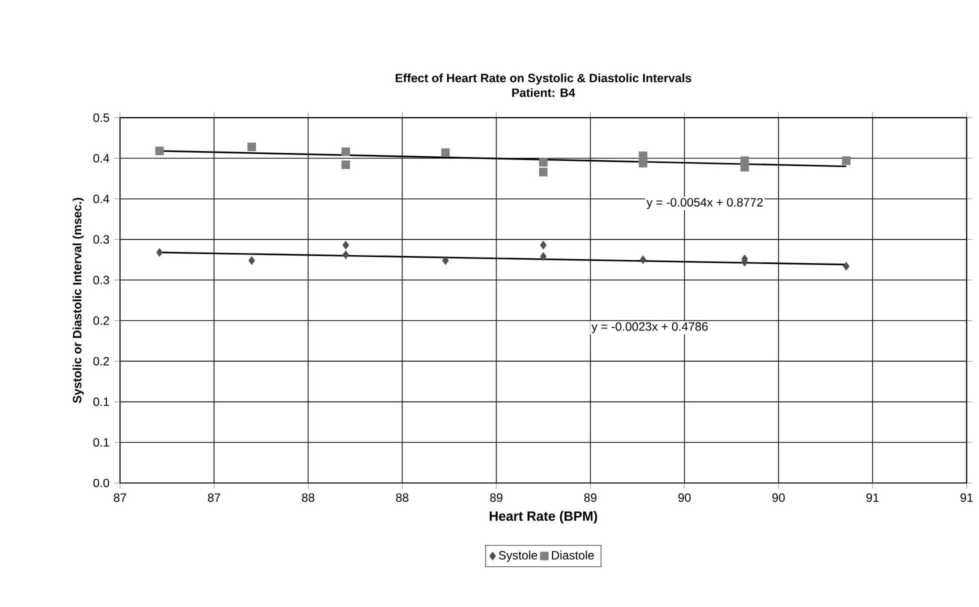 The image size is (979, 607). I want to click on y-tick-label: 0.5, so click(101, 117).